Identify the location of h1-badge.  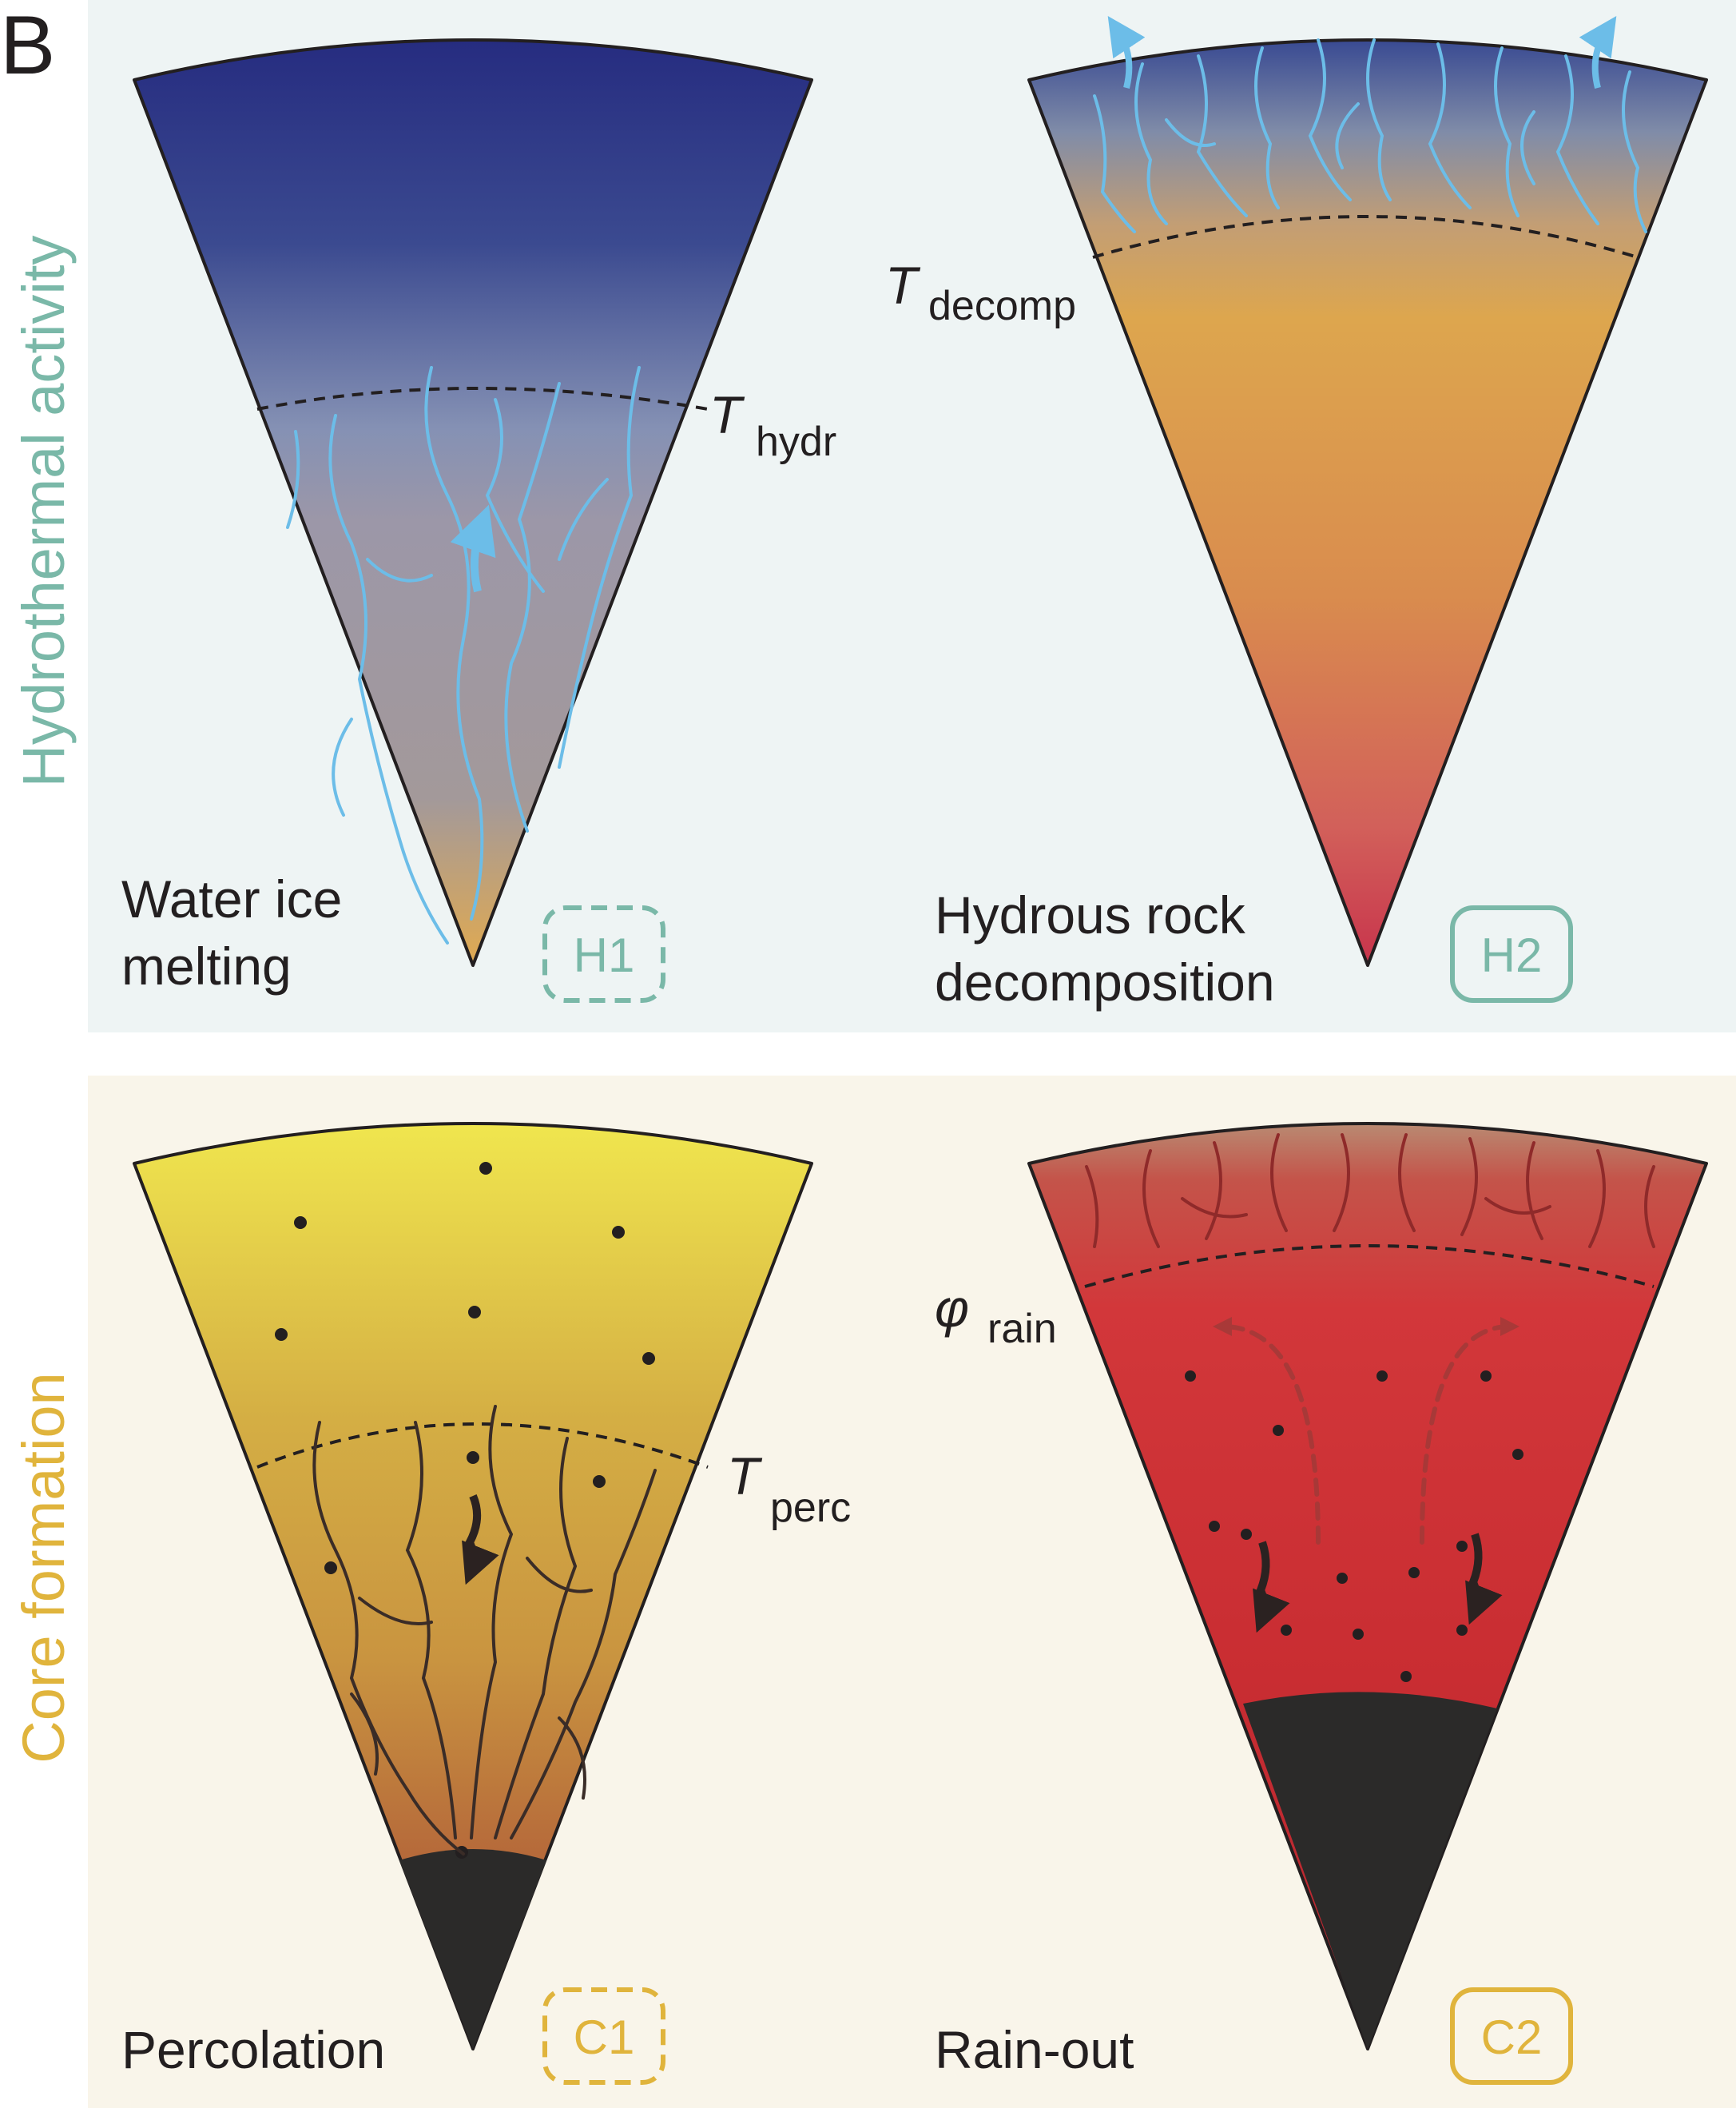
(603, 954).